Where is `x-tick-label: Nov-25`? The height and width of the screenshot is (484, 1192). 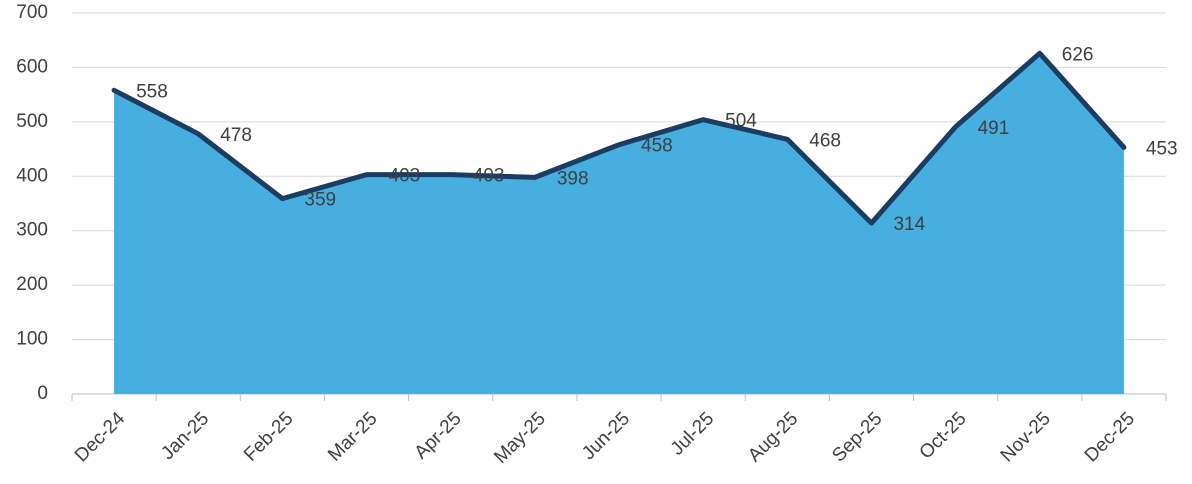
x-tick-label: Nov-25 is located at coordinates (1026, 437).